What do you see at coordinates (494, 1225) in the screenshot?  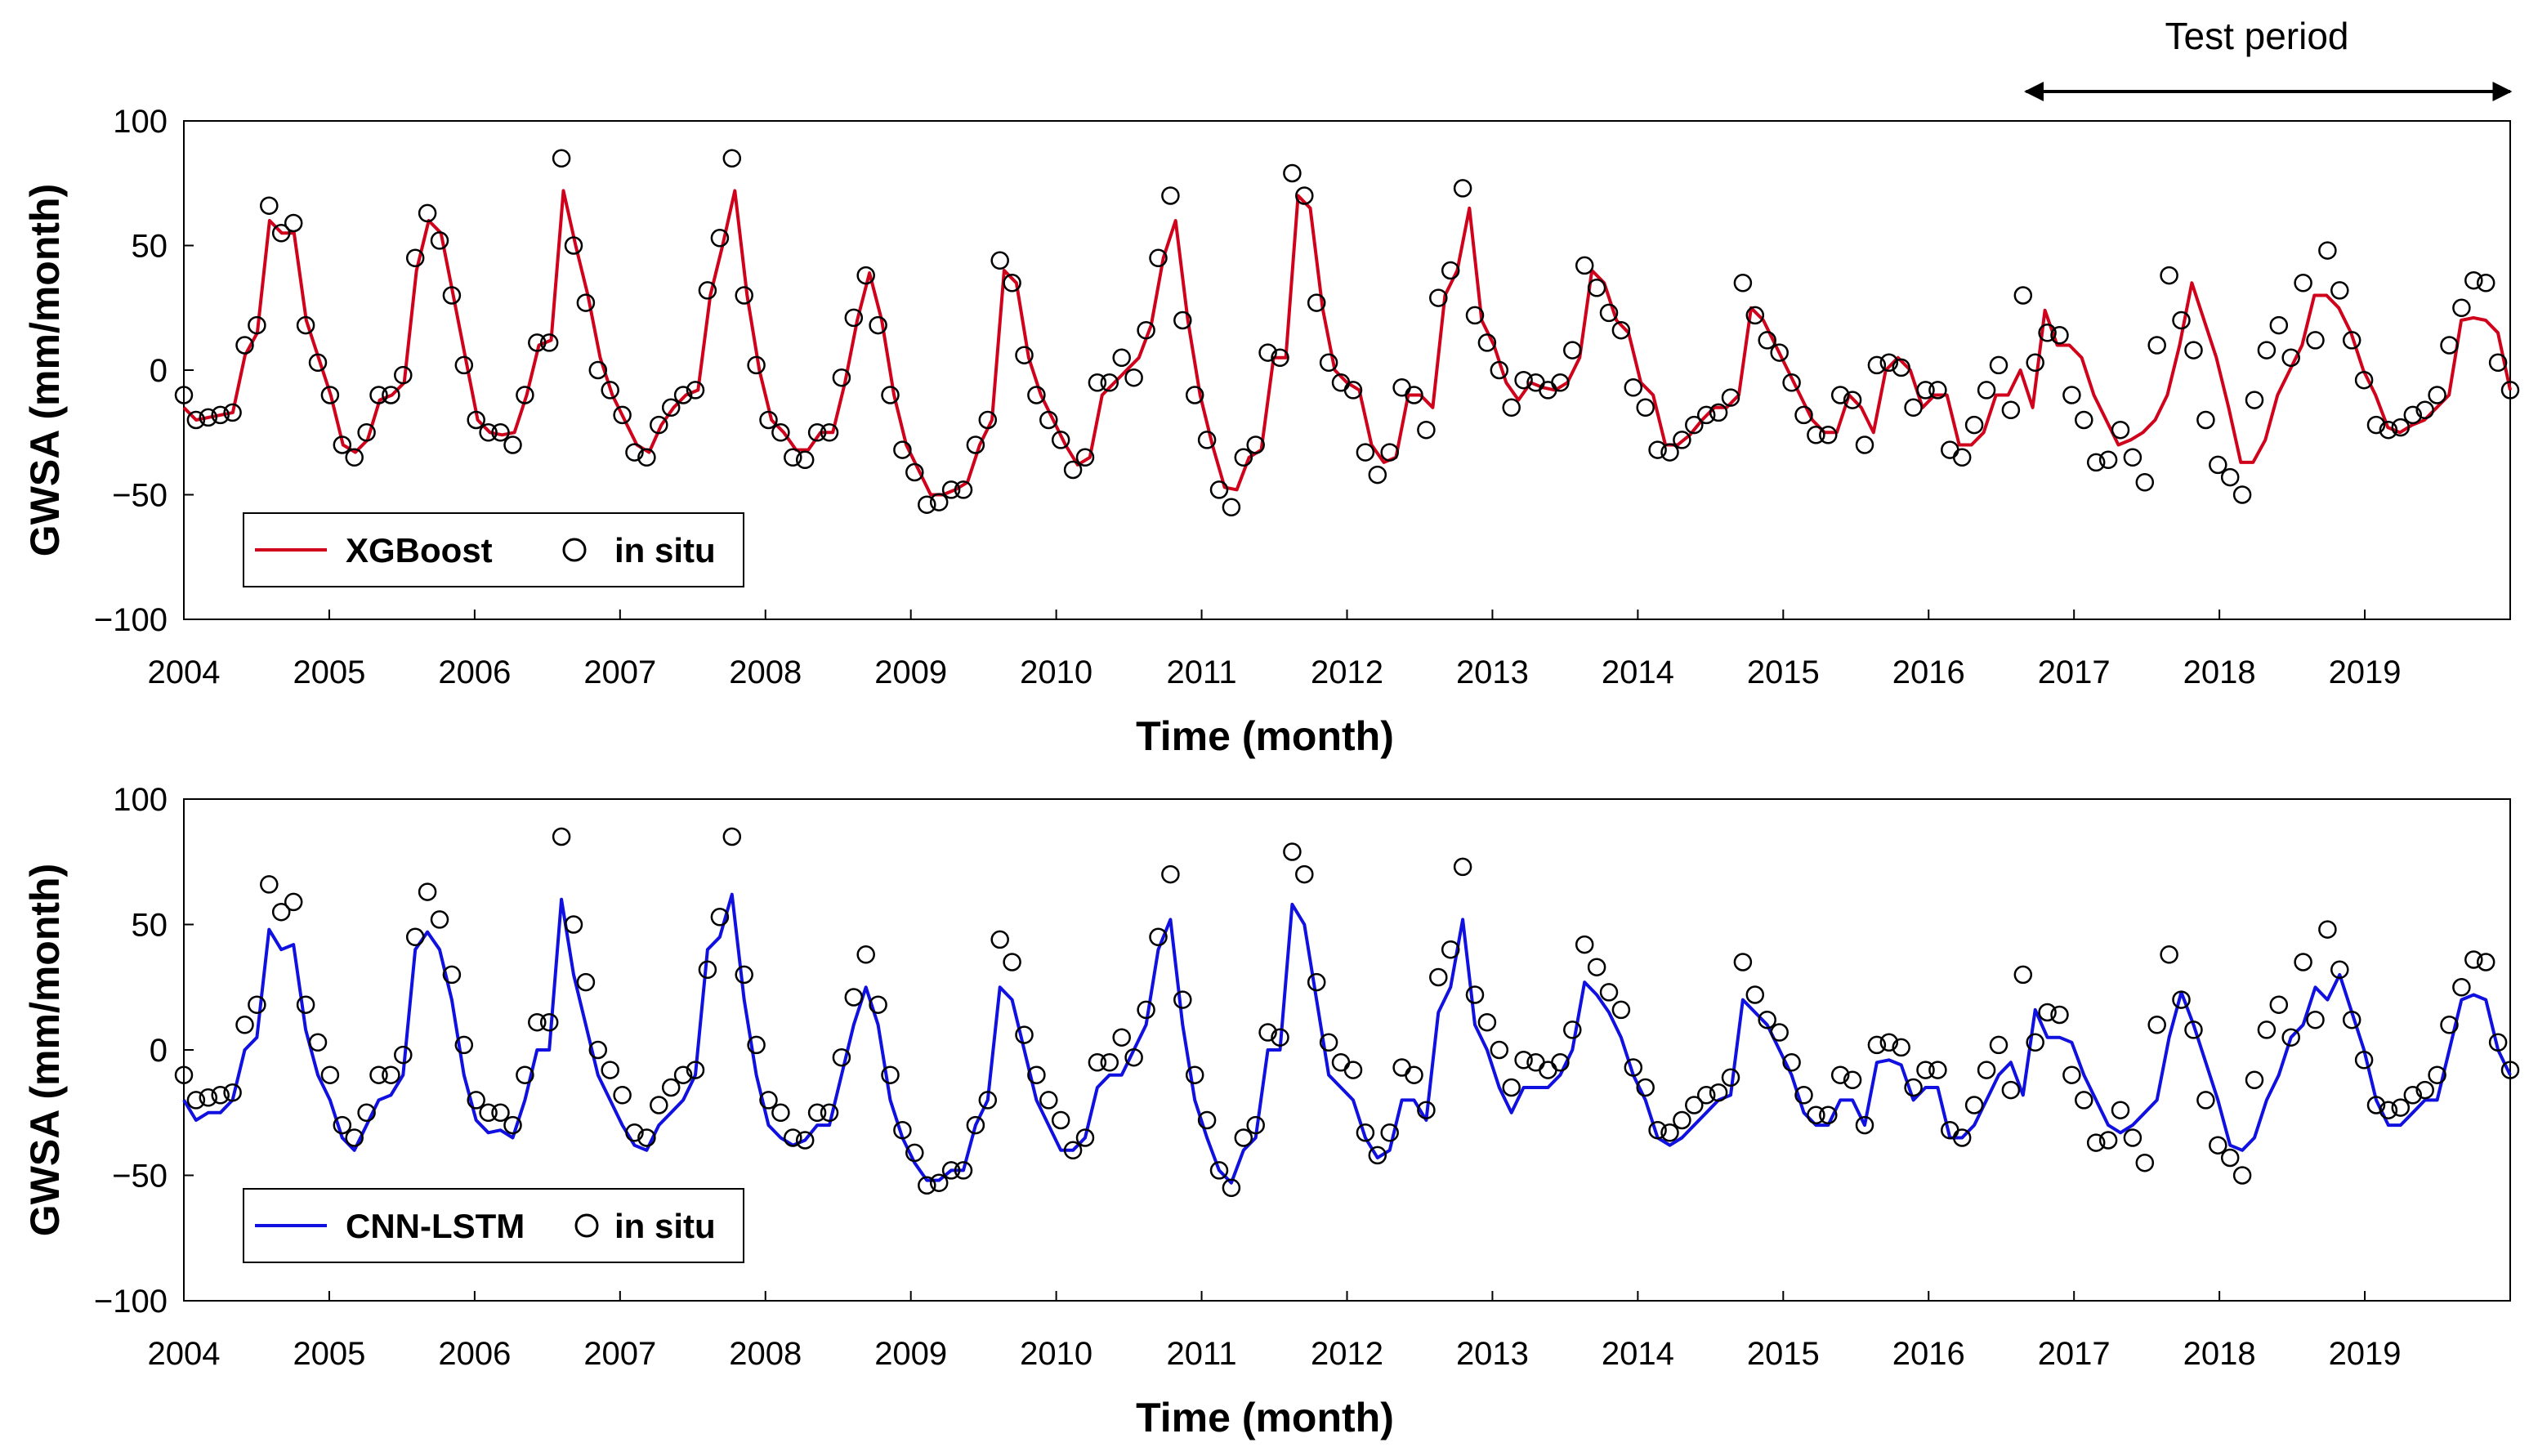 I see `legend: CNN-LSTM in situ` at bounding box center [494, 1225].